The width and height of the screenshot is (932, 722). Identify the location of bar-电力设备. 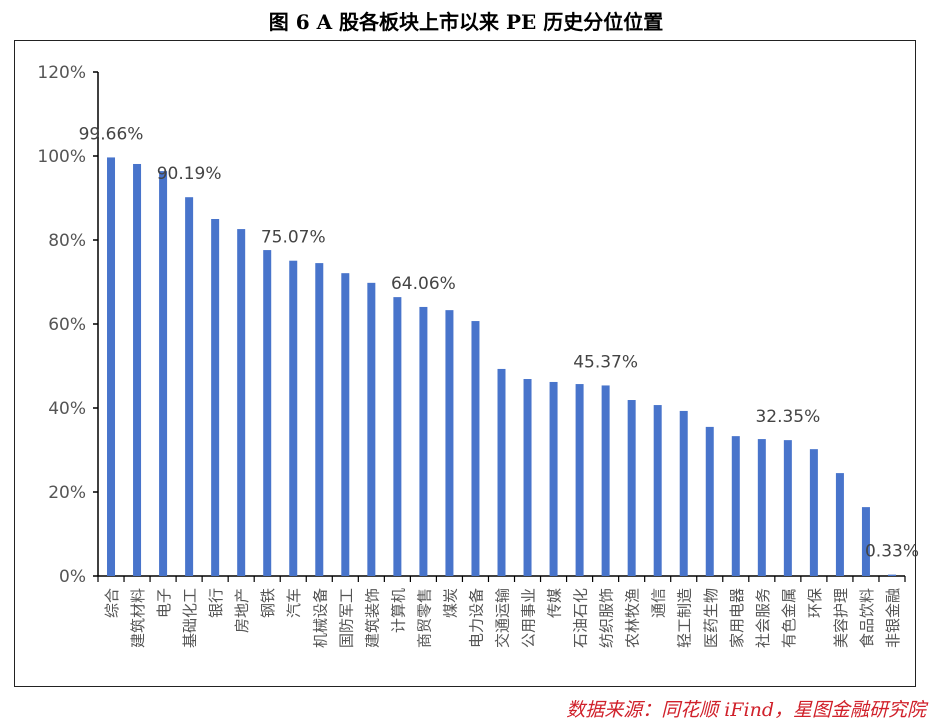
(475, 448).